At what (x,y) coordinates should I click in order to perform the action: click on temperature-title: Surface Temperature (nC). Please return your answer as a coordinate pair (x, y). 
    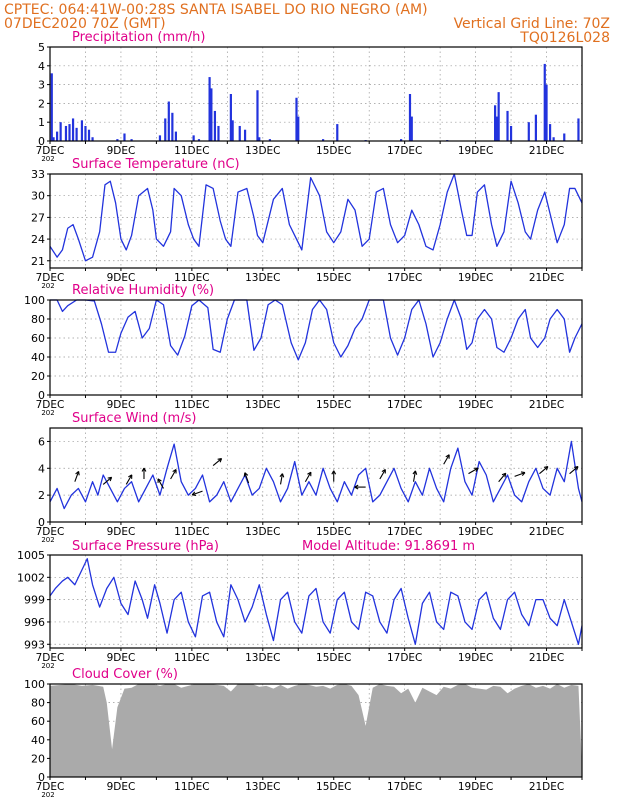
    Looking at the image, I should click on (156, 164).